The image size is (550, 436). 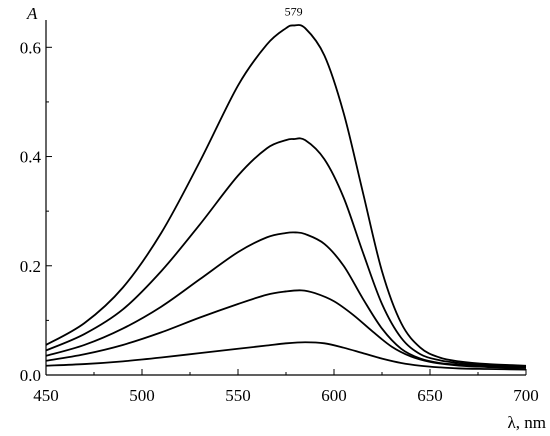 I want to click on y-axis-title: A, so click(x=32, y=13).